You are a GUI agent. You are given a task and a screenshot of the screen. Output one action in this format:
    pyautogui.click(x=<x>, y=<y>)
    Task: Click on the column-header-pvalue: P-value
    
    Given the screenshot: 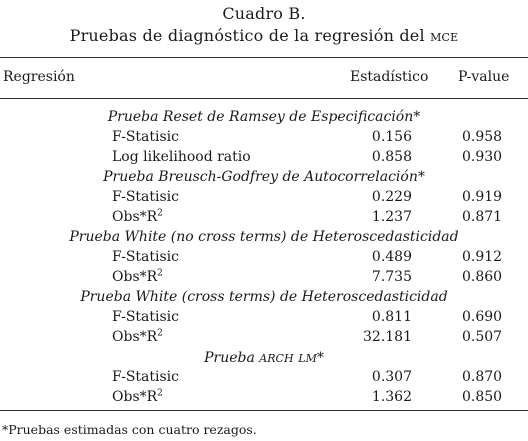 What is the action you would take?
    pyautogui.click(x=484, y=77)
    